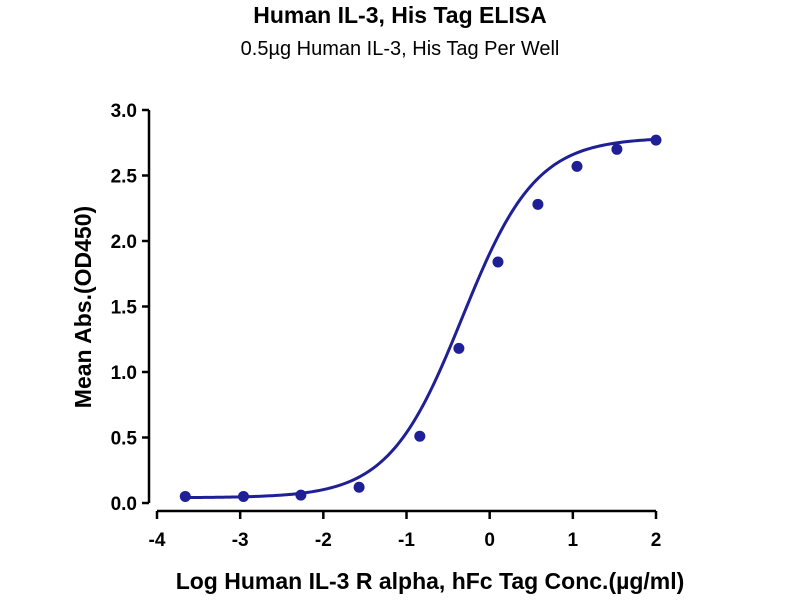 Image resolution: width=800 pixels, height=600 pixels. What do you see at coordinates (124, 308) in the screenshot?
I see `y-tick-label: 1.5` at bounding box center [124, 308].